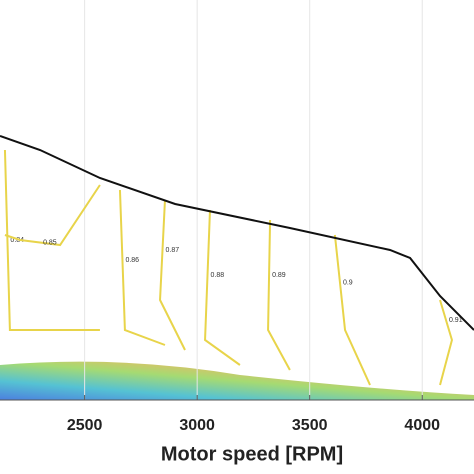  I want to click on contour-label: 0.85, so click(50, 242).